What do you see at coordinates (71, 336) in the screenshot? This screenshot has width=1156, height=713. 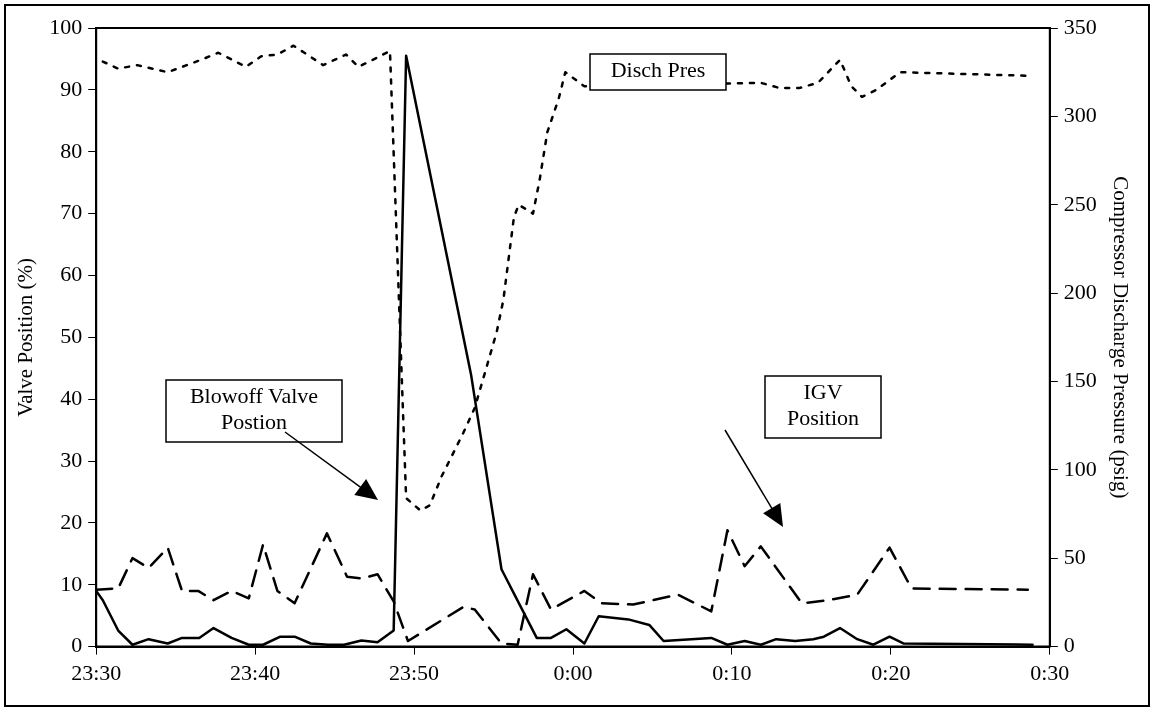 I see `y-tick-label: 50` at bounding box center [71, 336].